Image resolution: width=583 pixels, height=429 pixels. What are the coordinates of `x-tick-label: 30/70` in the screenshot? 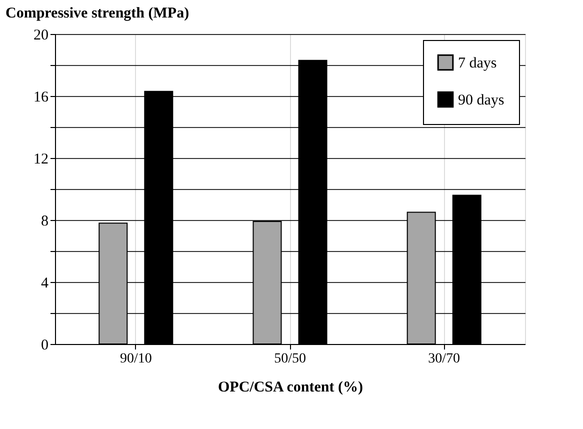 It's located at (444, 359).